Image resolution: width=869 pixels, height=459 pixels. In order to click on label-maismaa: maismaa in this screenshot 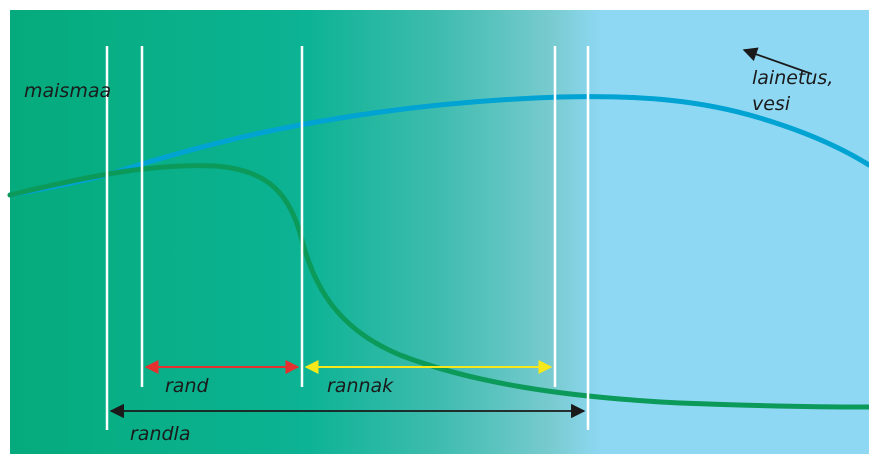, I will do `click(67, 91)`.